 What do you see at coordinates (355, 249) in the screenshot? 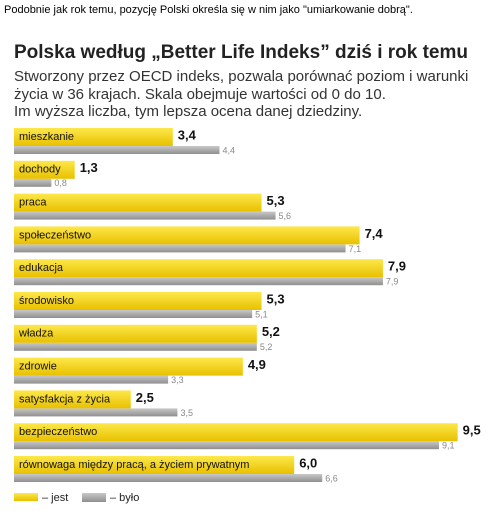
I see `value-label: 7,1` at bounding box center [355, 249].